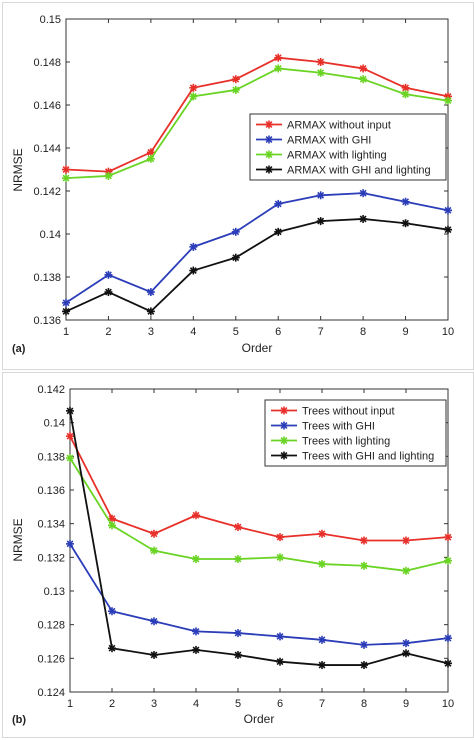 This screenshot has width=474, height=740. I want to click on legend-label: Trees with lighting, so click(346, 442).